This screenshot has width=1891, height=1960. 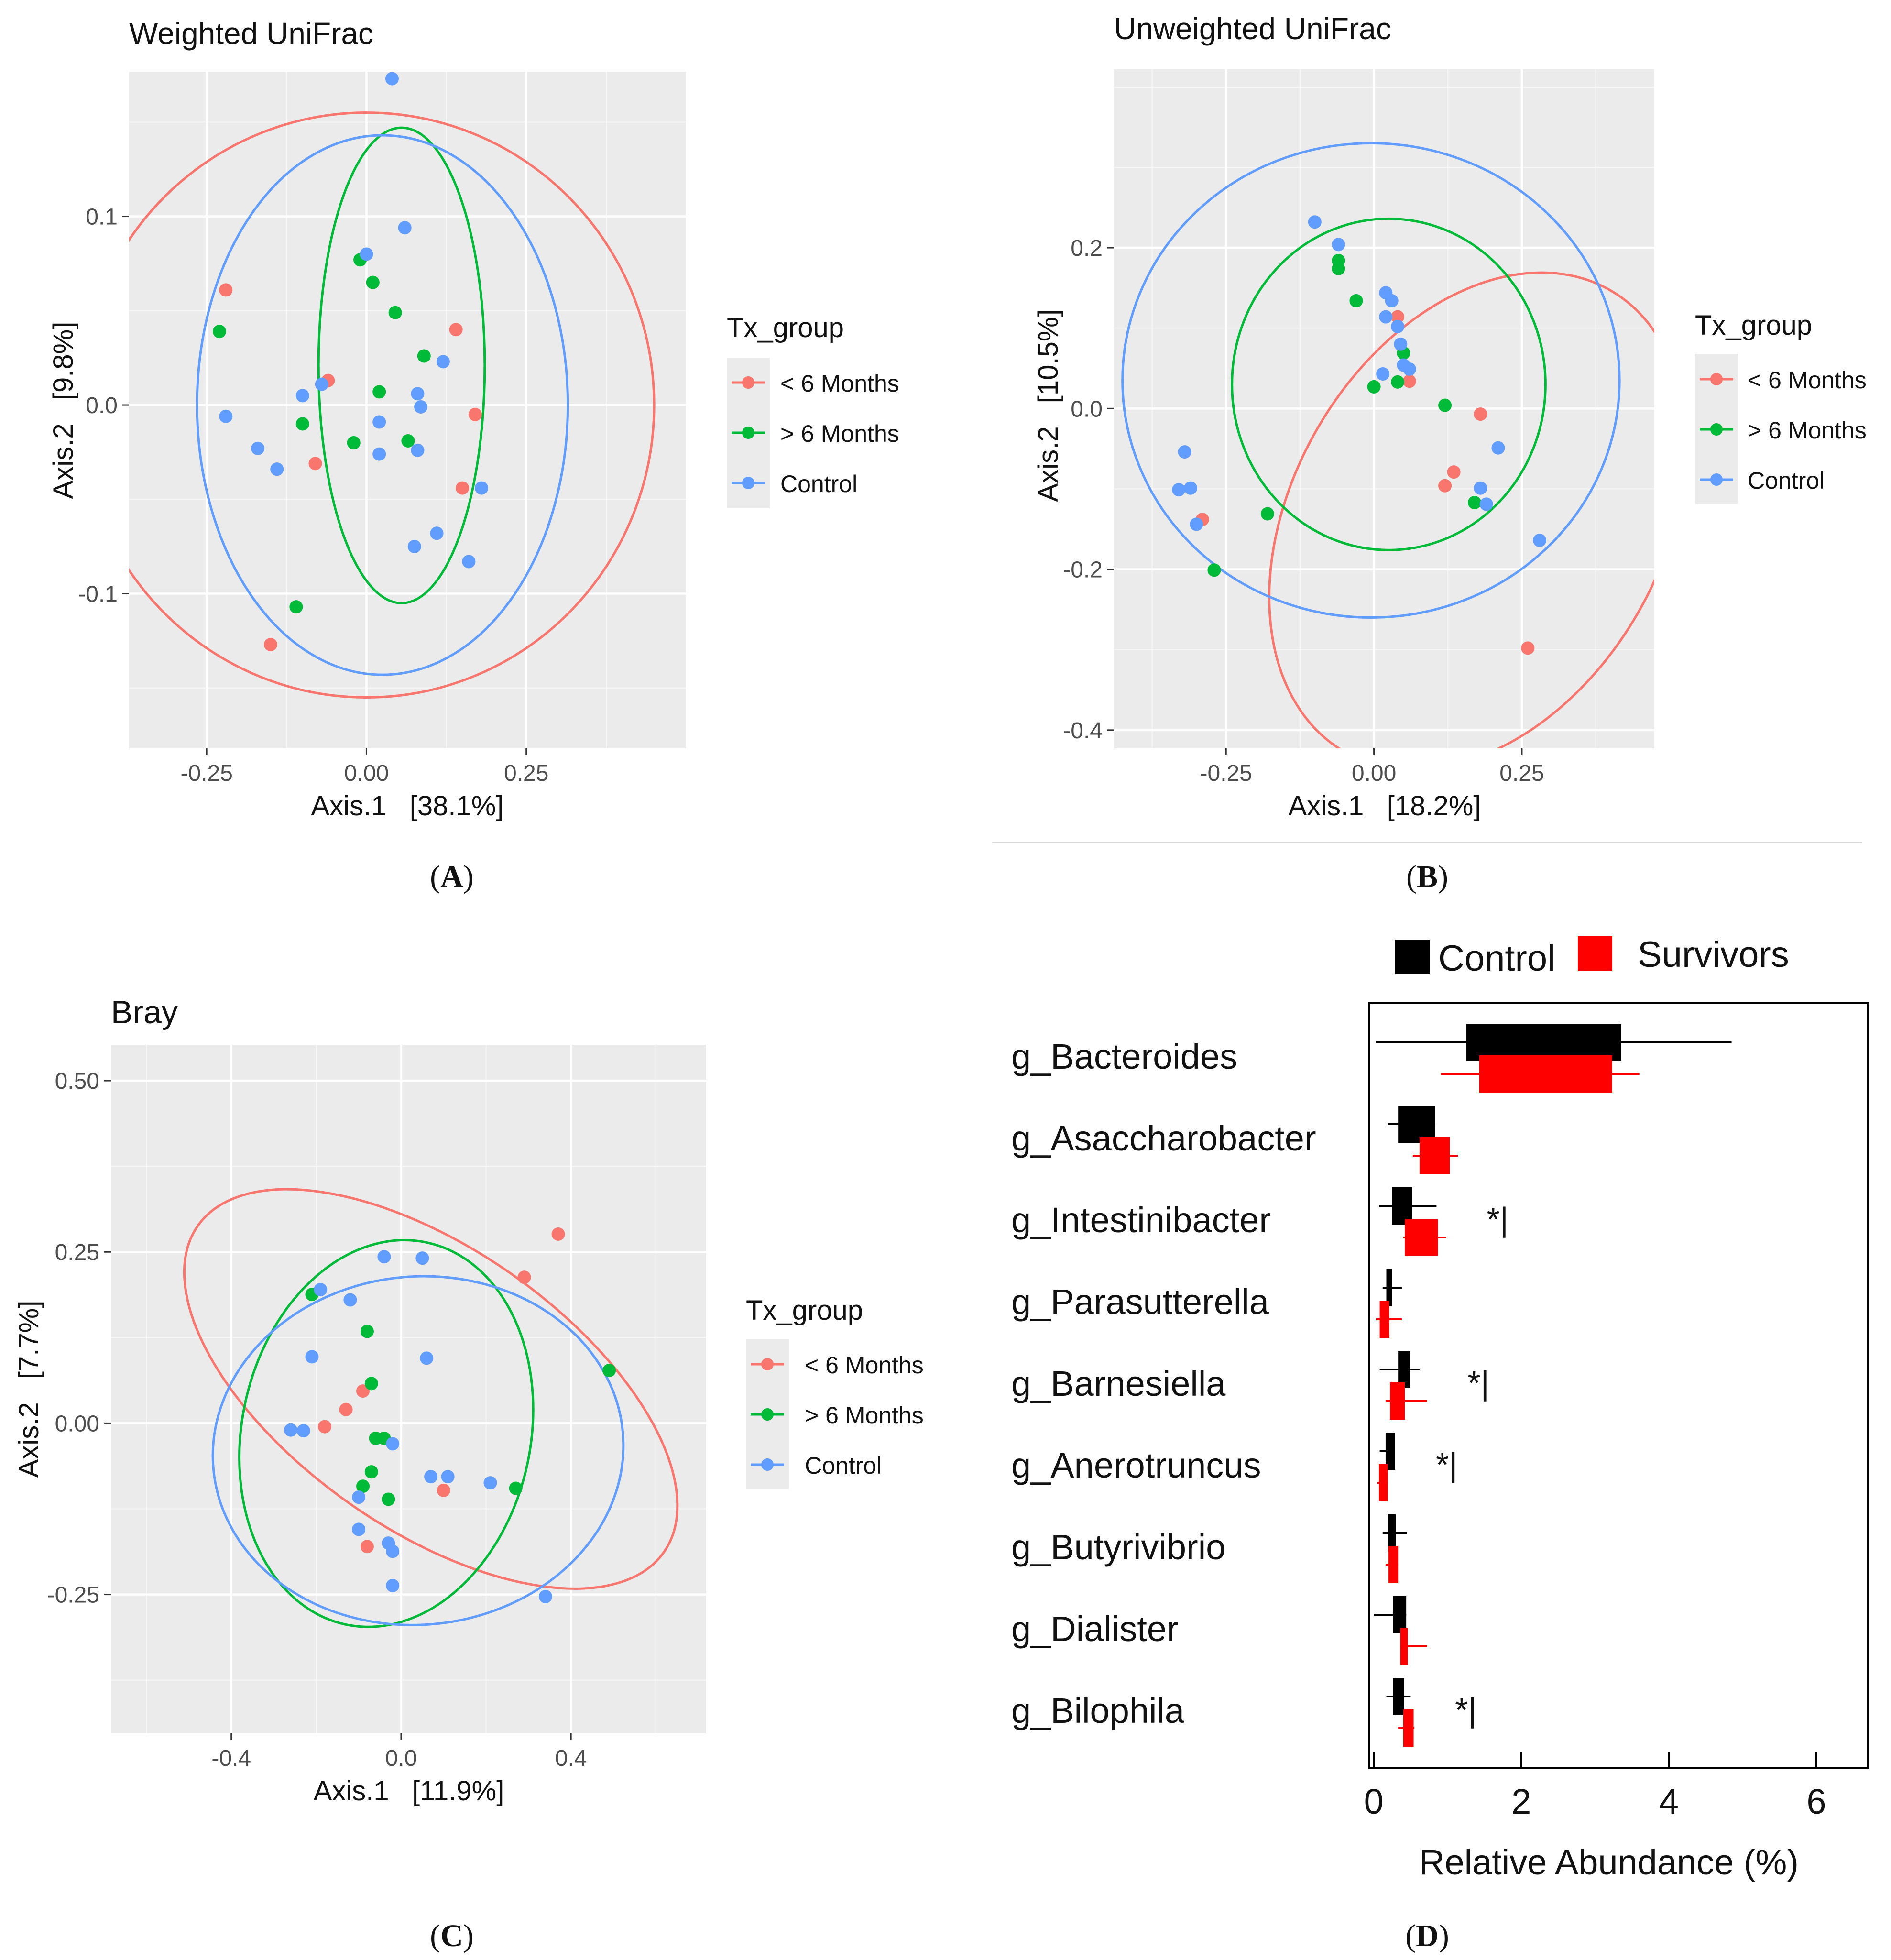 What do you see at coordinates (1478, 1383) in the screenshot?
I see `panel-d-significance-marker: *|` at bounding box center [1478, 1383].